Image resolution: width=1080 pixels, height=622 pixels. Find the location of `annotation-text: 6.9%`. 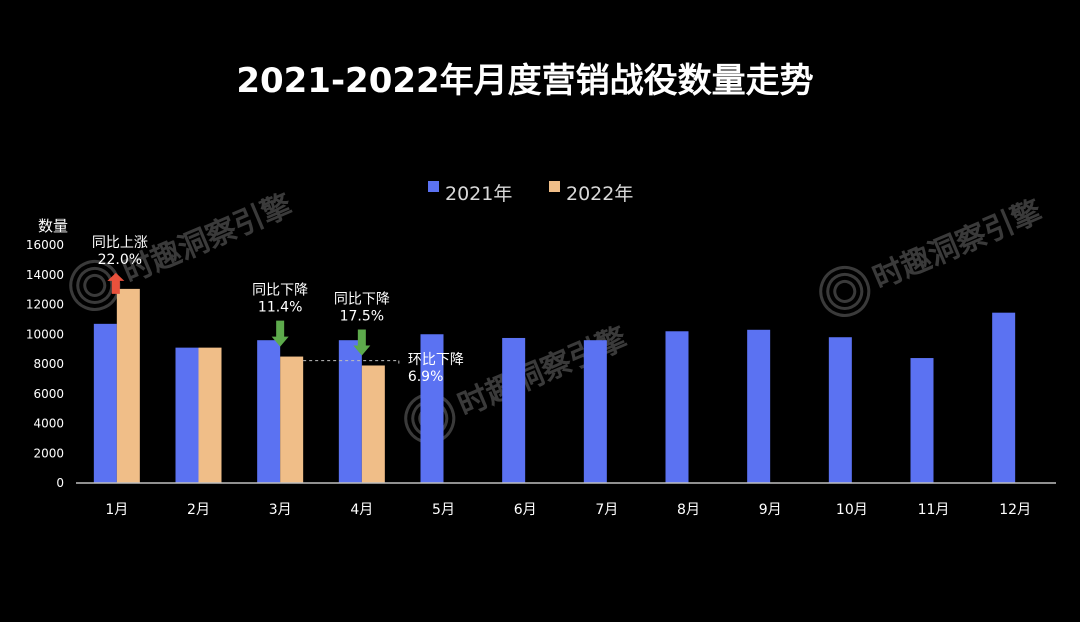

annotation-text: 6.9% is located at coordinates (426, 377).